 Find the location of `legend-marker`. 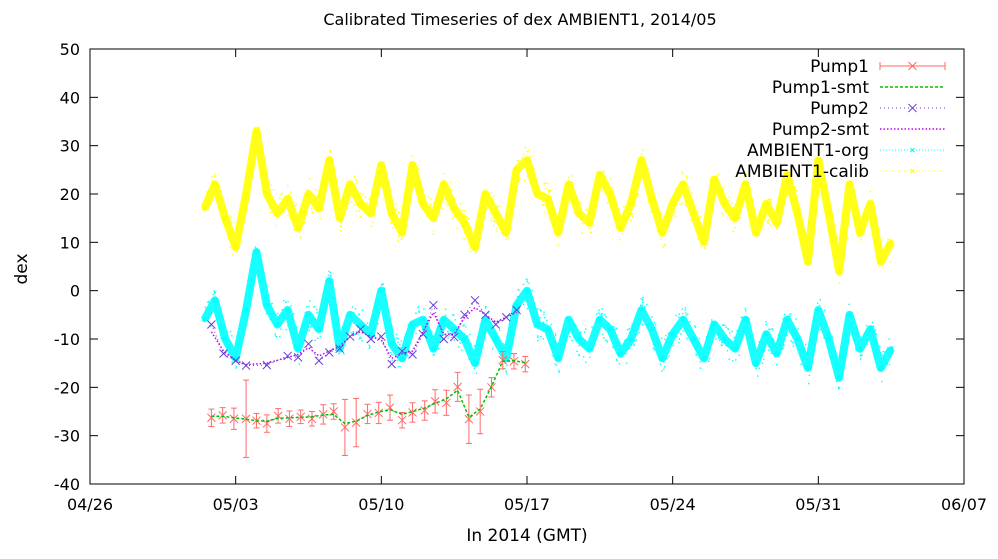

legend-marker is located at coordinates (912, 108).